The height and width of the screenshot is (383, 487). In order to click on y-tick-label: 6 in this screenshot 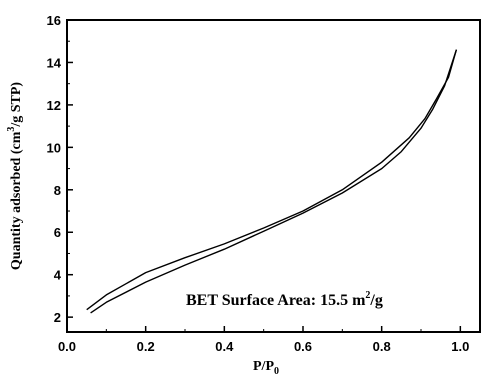, I will do `click(57, 232)`.